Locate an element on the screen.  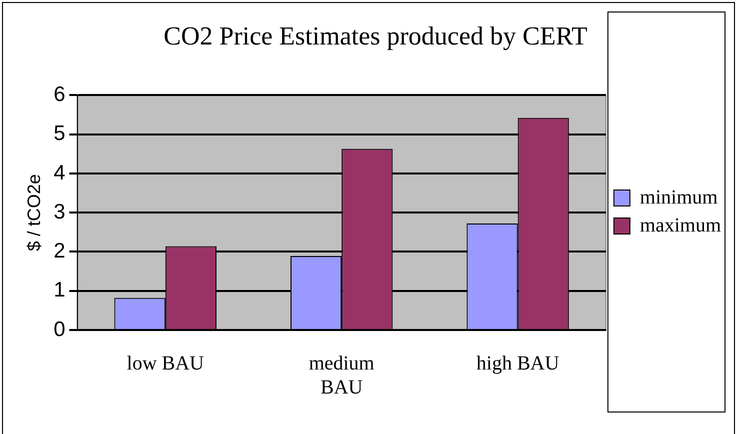
y-axis-title: $ / tCO2e is located at coordinates (34, 213).